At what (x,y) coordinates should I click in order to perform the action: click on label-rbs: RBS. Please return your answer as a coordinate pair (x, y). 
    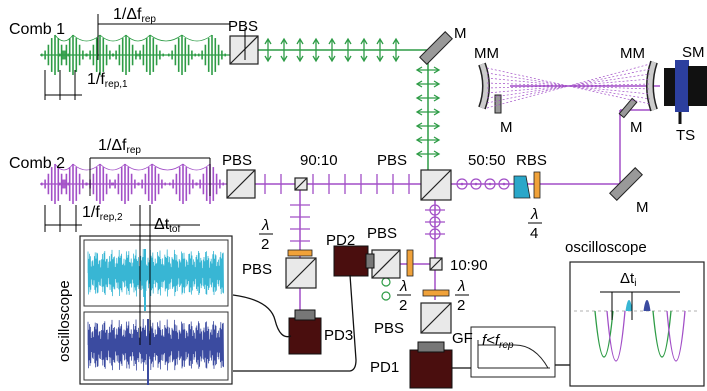
    Looking at the image, I should click on (531, 160).